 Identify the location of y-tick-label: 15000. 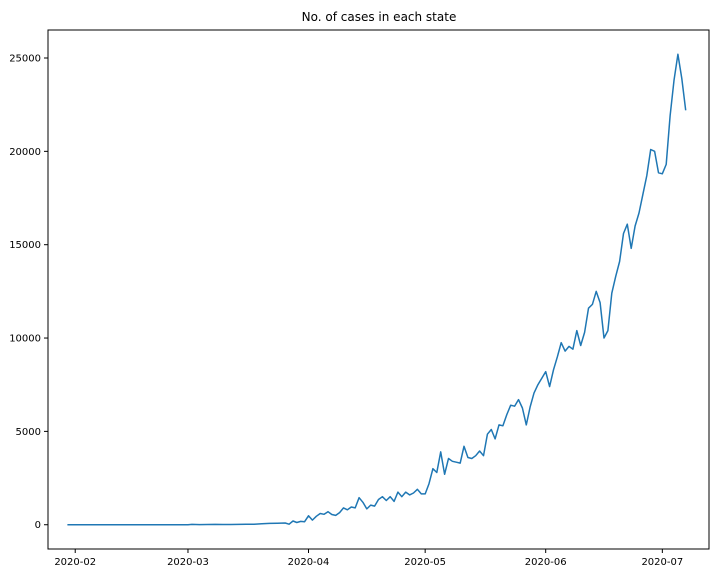
(25, 245).